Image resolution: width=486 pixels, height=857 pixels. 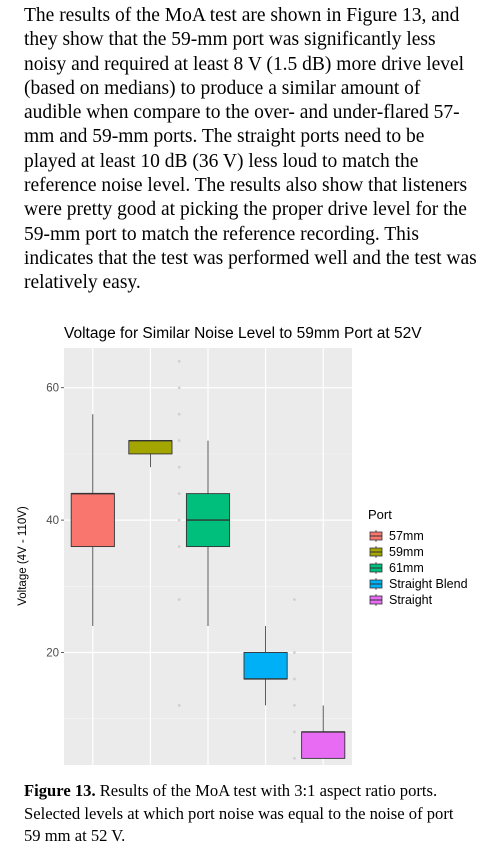 I want to click on box-57mm, so click(x=92, y=520).